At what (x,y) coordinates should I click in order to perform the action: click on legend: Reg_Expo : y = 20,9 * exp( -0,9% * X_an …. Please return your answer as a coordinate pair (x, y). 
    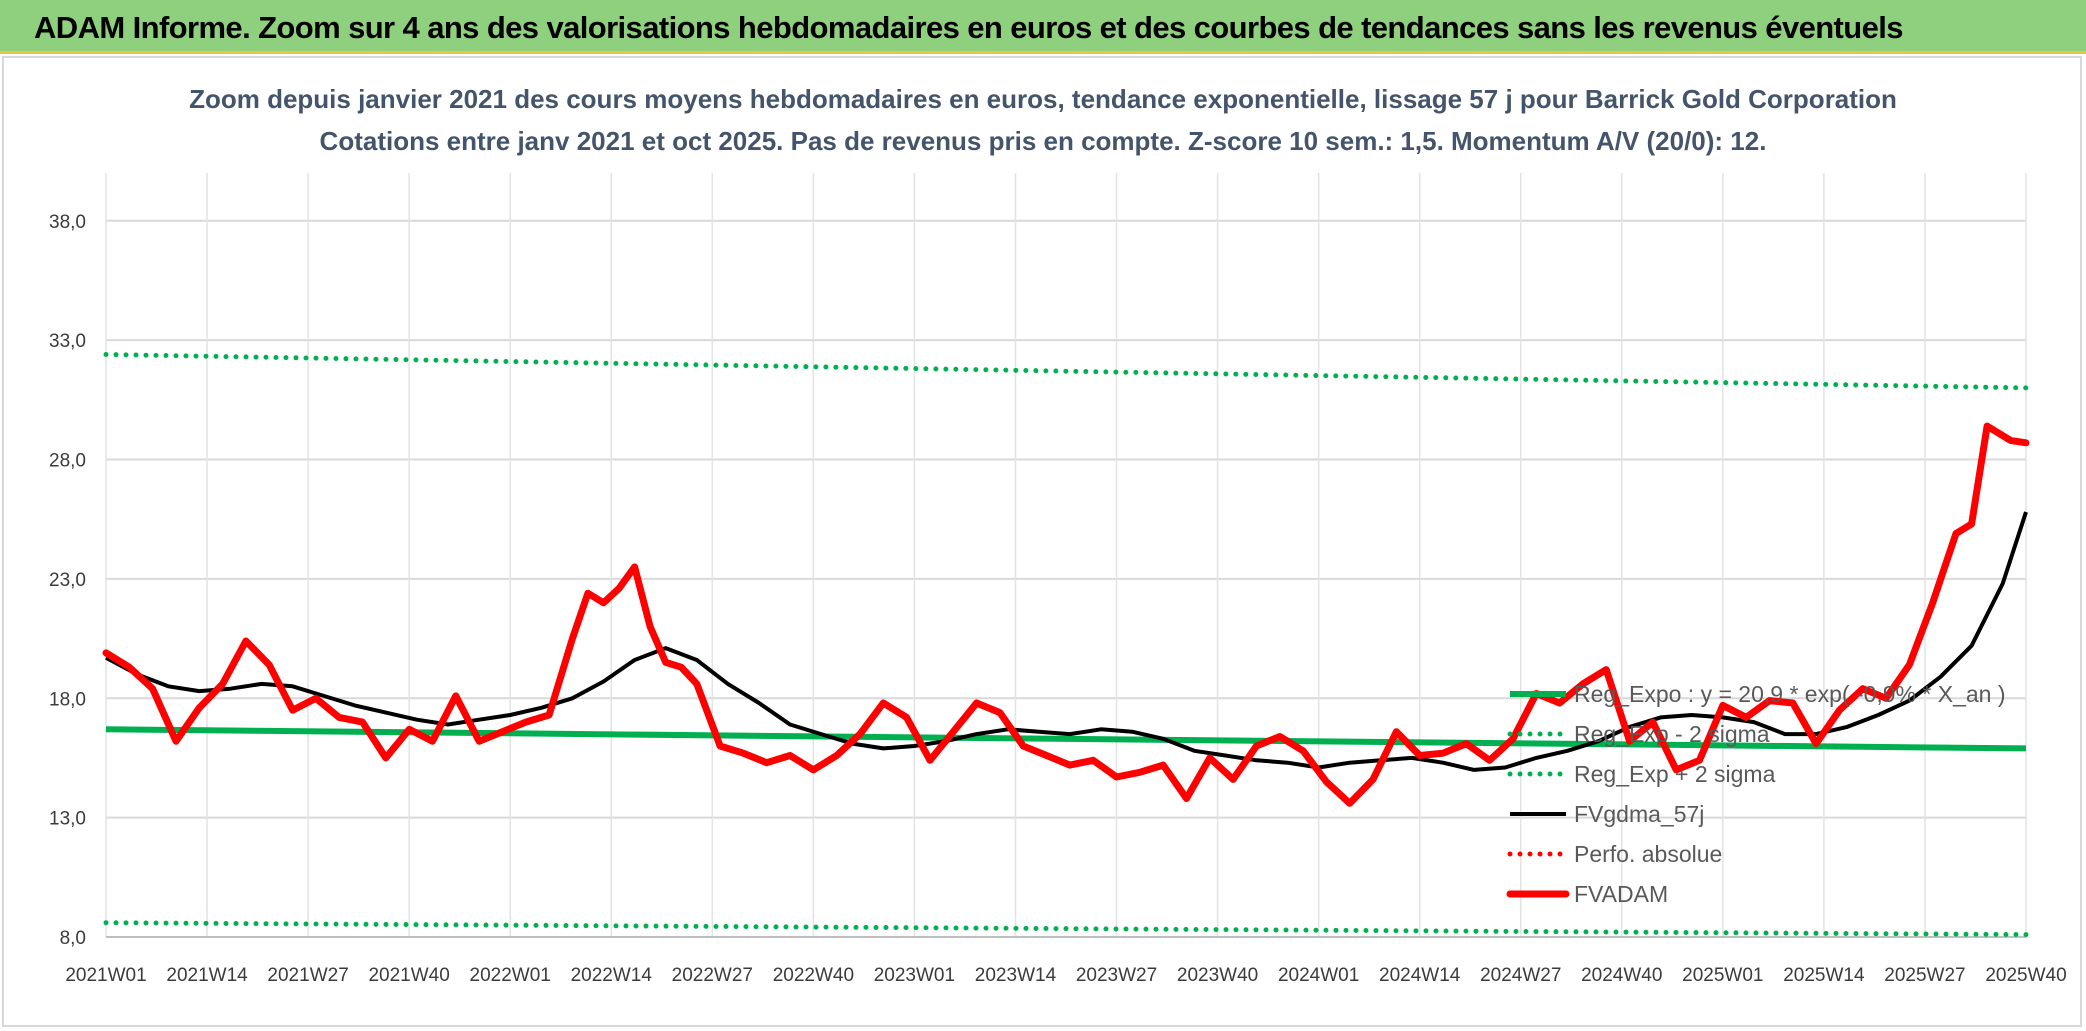
    Looking at the image, I should click on (1756, 794).